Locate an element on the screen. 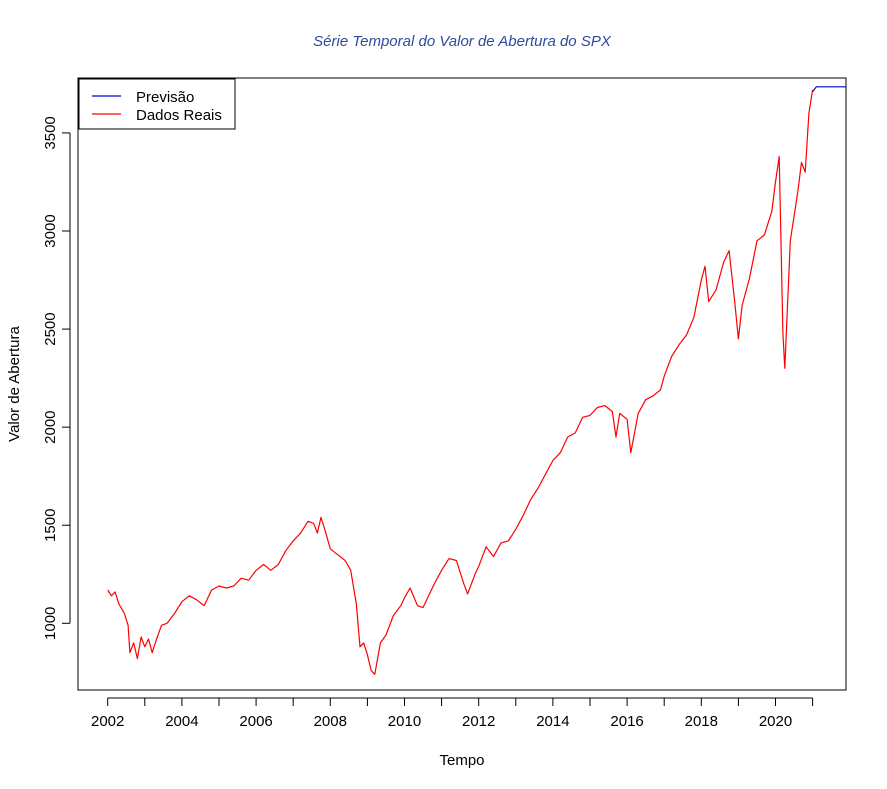 The width and height of the screenshot is (887, 789). y-tick-label: 1500 is located at coordinates (50, 525).